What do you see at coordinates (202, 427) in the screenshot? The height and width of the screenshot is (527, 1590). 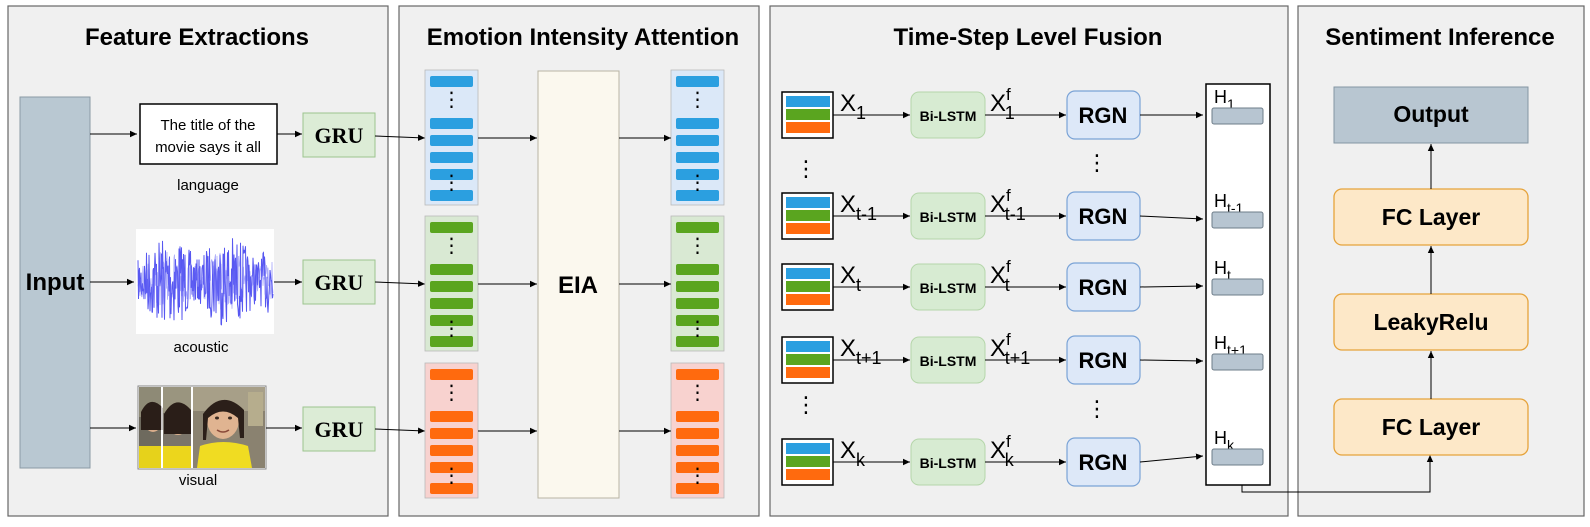 I see `visual-frames` at bounding box center [202, 427].